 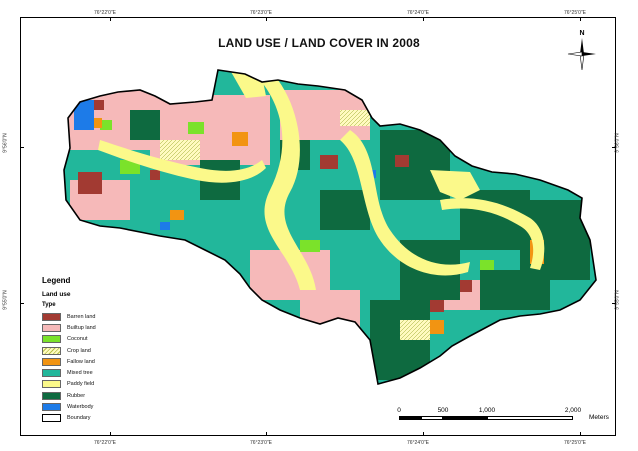 I want to click on legend-item-label: Crop land, so click(x=79, y=350).